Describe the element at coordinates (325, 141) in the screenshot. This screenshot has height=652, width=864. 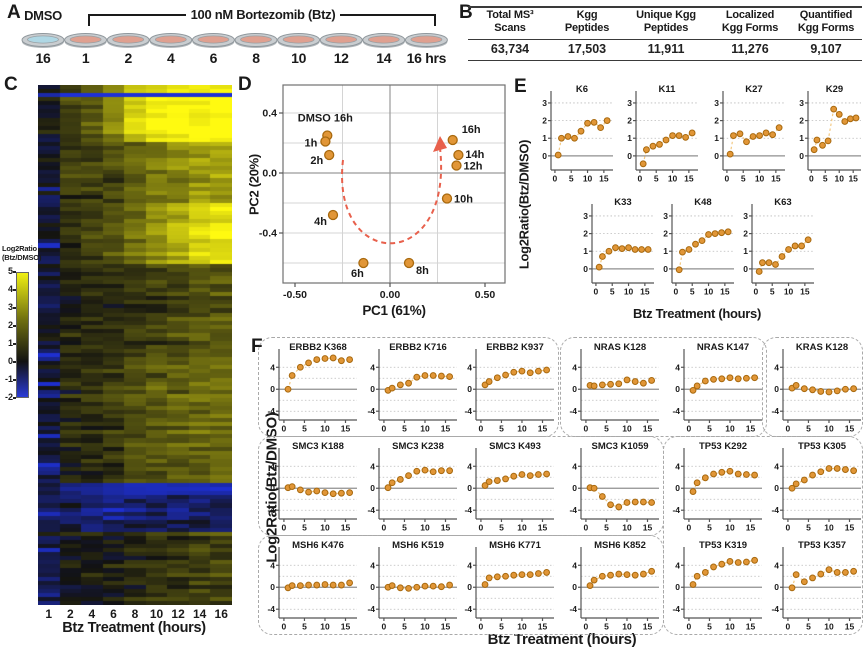
I see `pca-point-1h` at that location.